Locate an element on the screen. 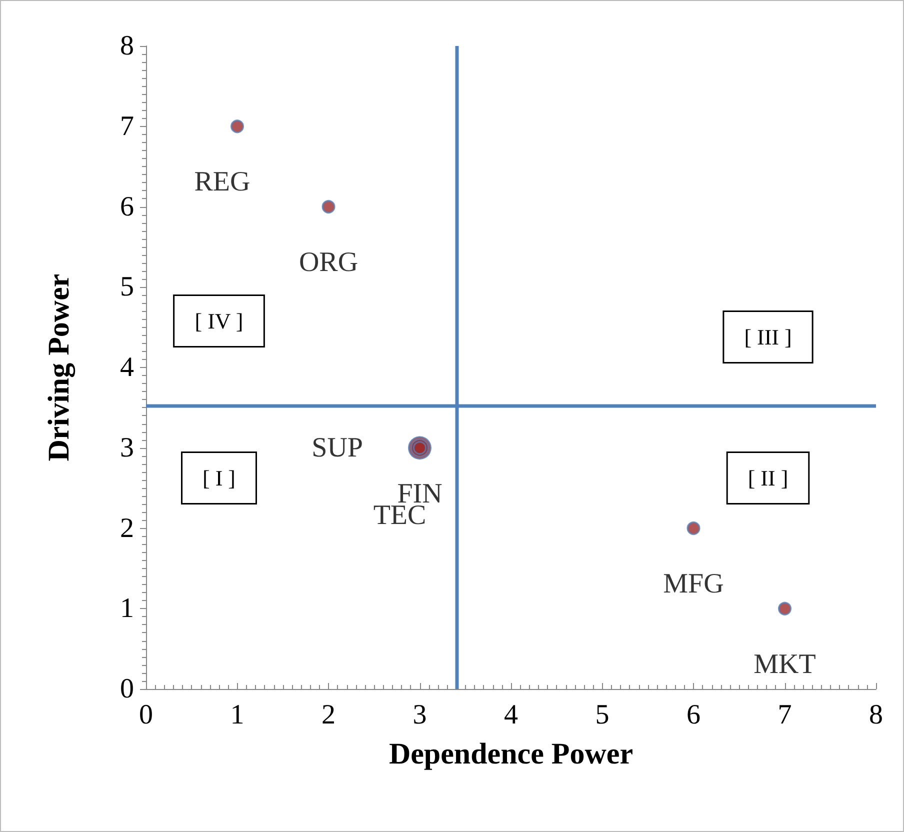  x-tick-label: 7 is located at coordinates (785, 715).